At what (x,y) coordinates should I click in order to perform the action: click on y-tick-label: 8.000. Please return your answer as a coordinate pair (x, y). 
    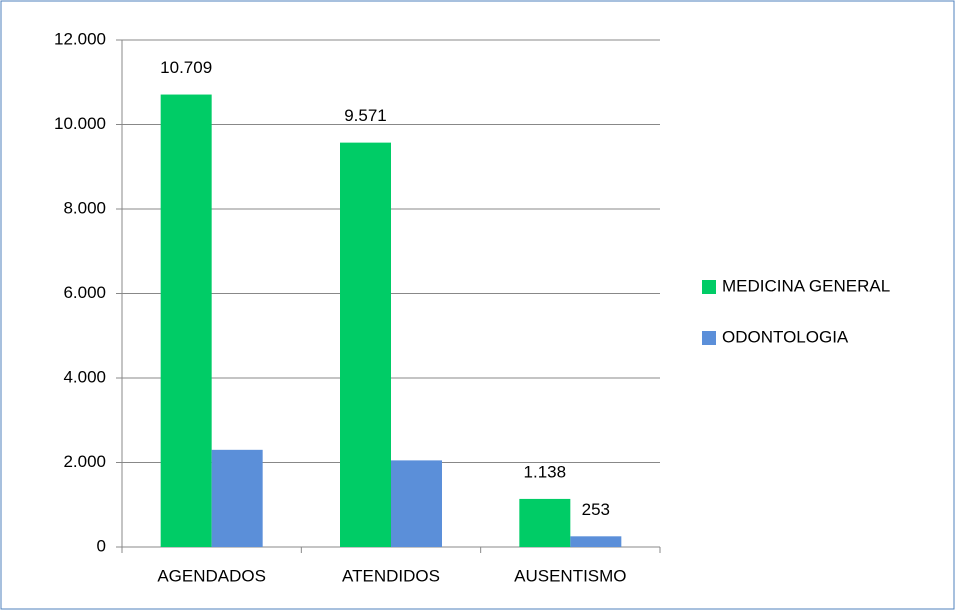
    Looking at the image, I should click on (84, 207).